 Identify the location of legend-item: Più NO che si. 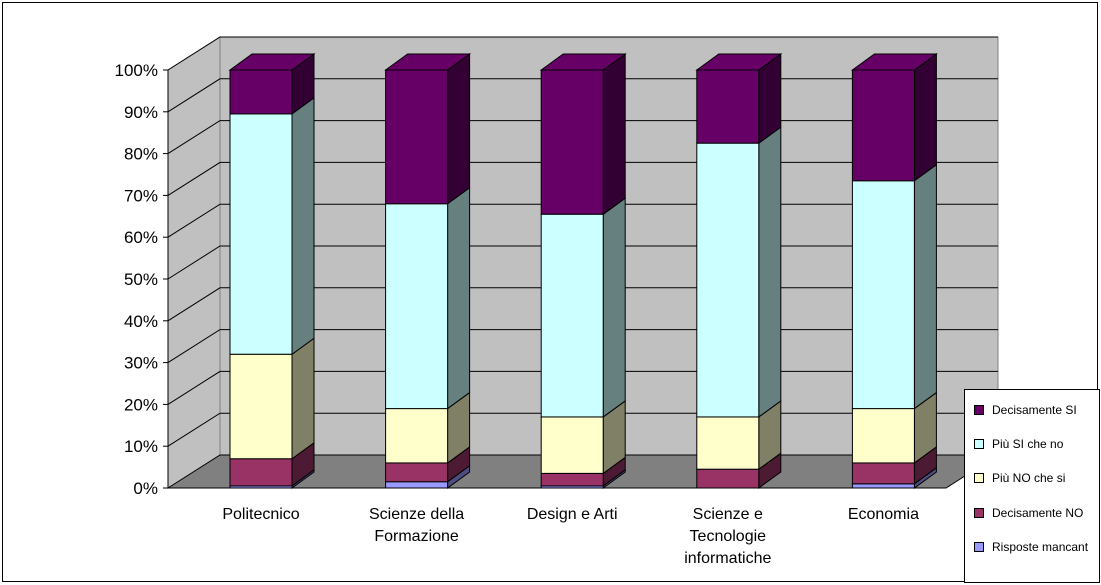
(1019, 478).